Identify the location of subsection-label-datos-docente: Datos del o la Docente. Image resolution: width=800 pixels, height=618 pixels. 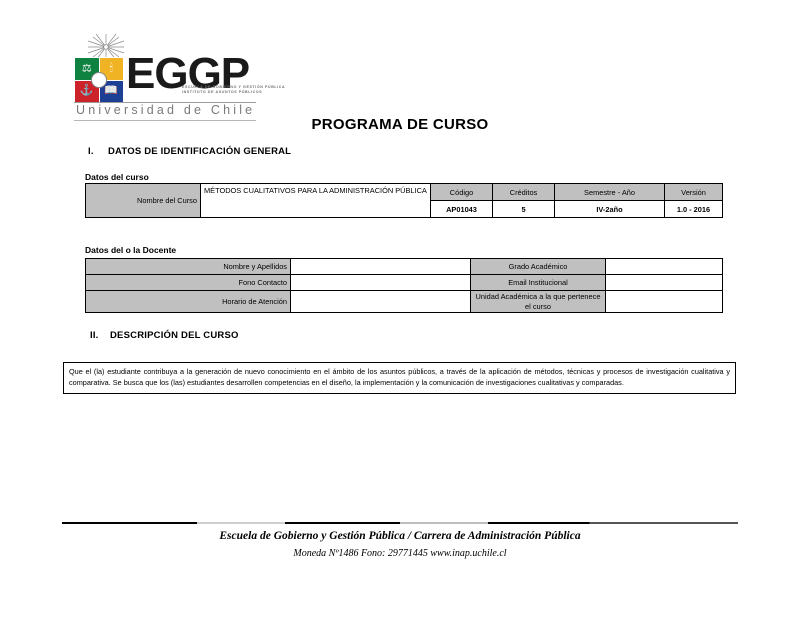
(131, 250).